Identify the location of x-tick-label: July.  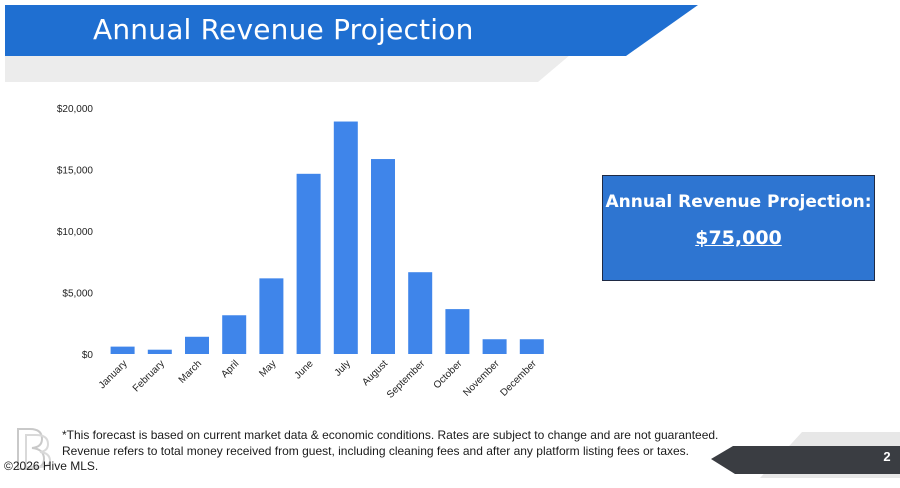
(343, 368).